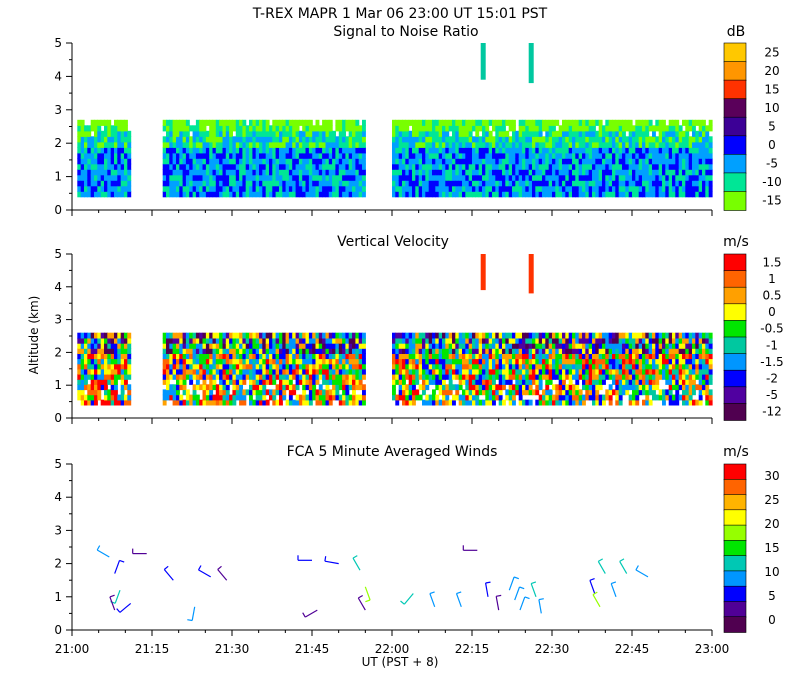  I want to click on winds-y-tick-label: 4, so click(58, 497).